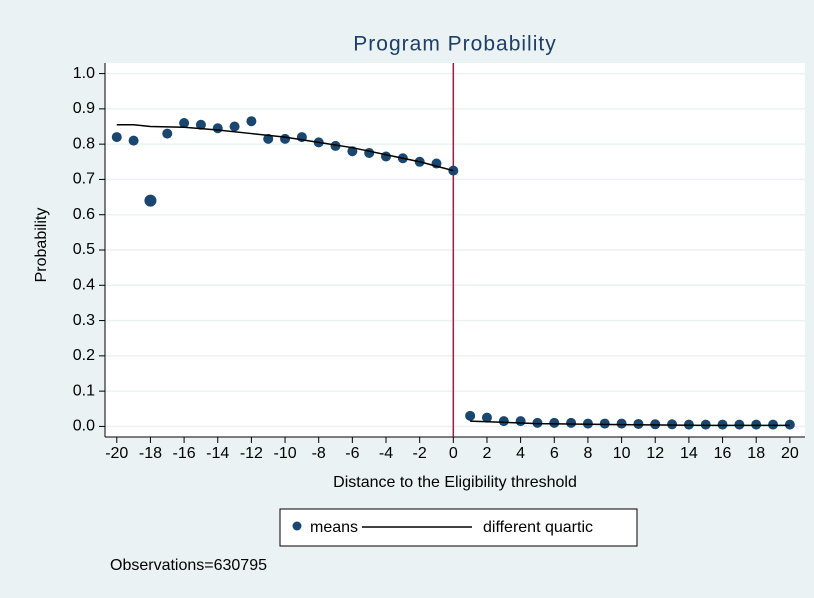 The height and width of the screenshot is (598, 814). What do you see at coordinates (84, 108) in the screenshot?
I see `y-tick-label: 0.9` at bounding box center [84, 108].